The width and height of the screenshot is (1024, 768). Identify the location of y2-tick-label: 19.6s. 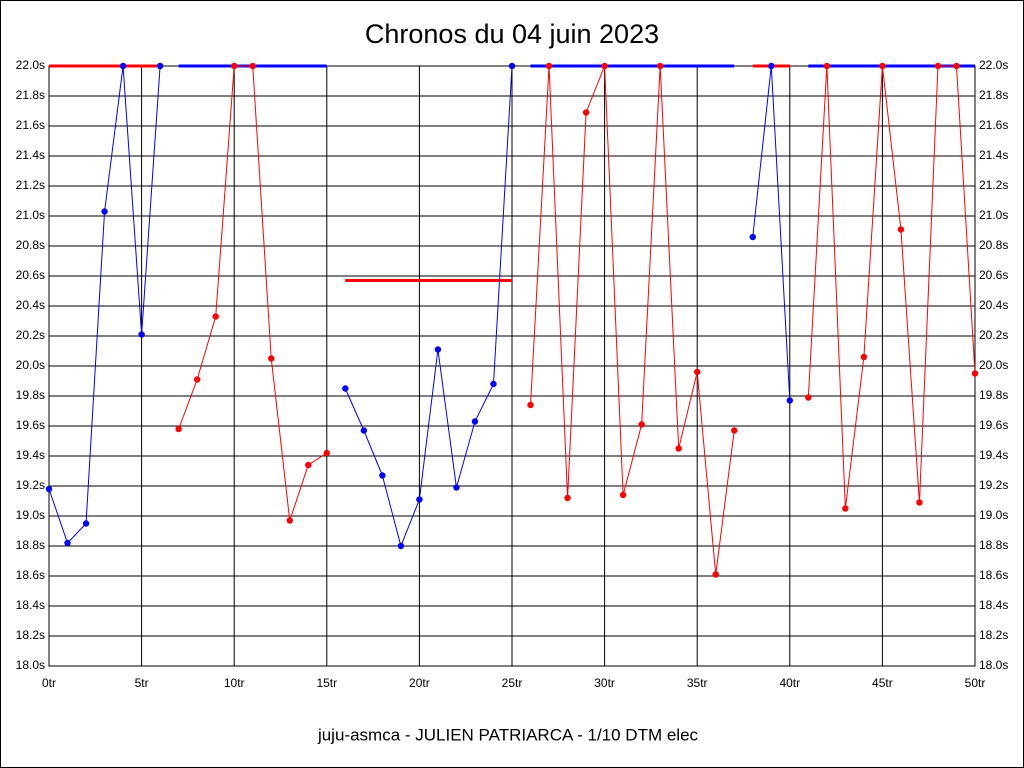
(993, 425).